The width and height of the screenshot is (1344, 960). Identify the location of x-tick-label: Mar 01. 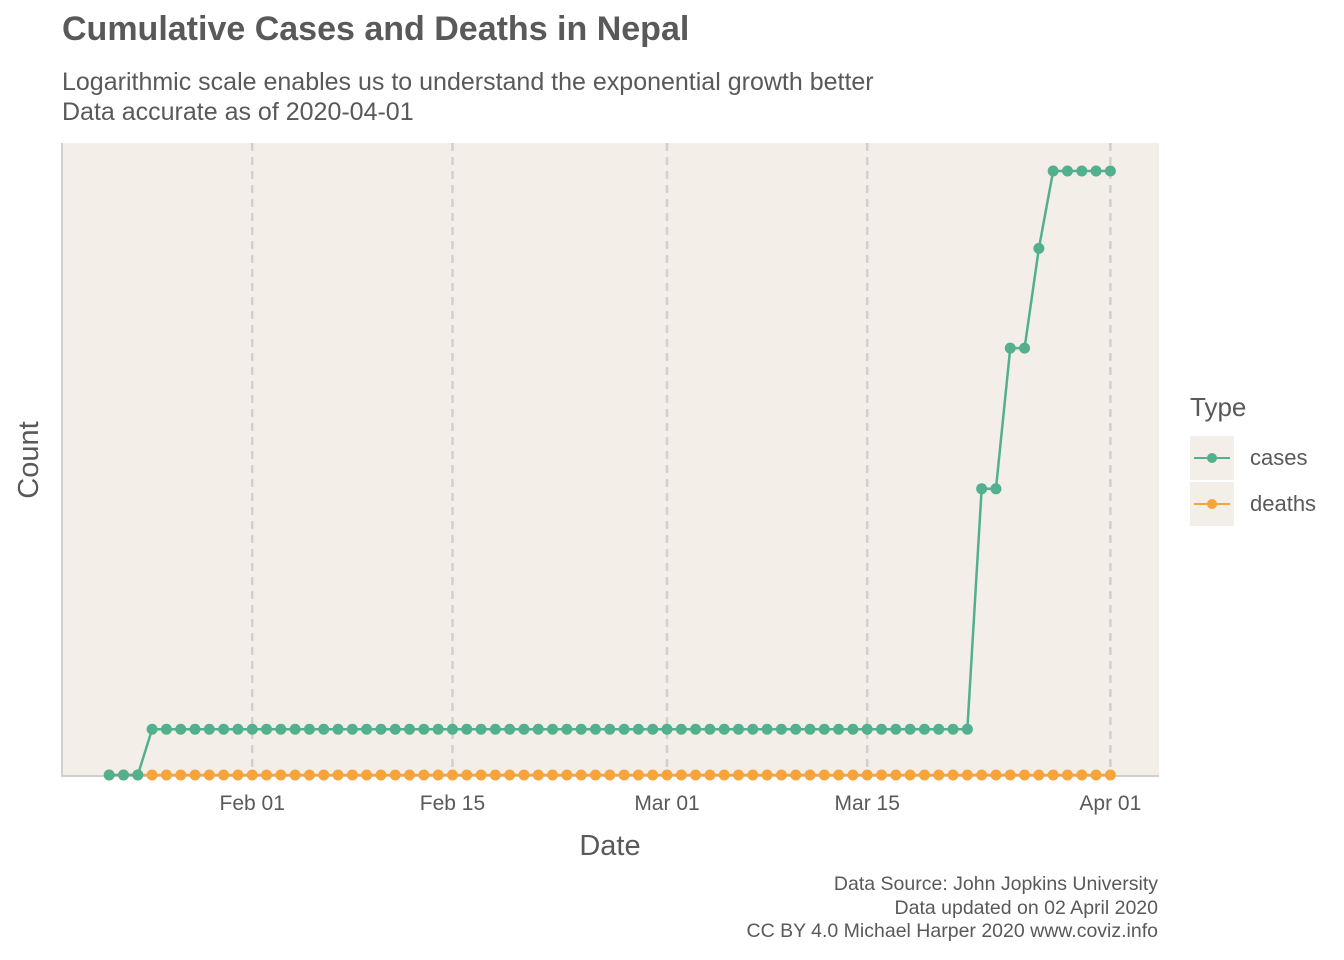
(666, 803).